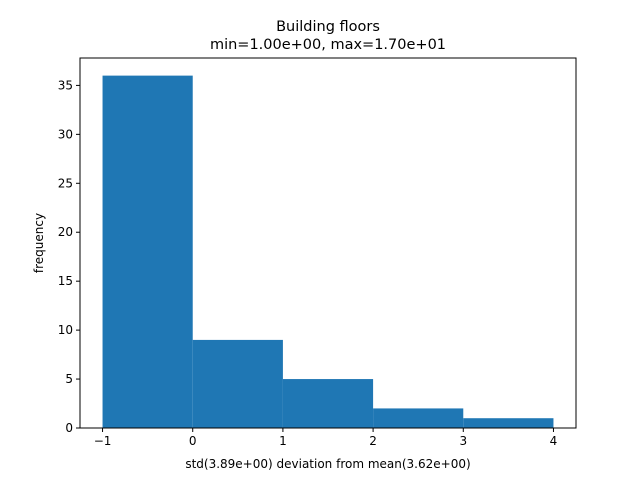 The height and width of the screenshot is (480, 640). Describe the element at coordinates (103, 441) in the screenshot. I see `x-tick-label-0: −1` at that location.